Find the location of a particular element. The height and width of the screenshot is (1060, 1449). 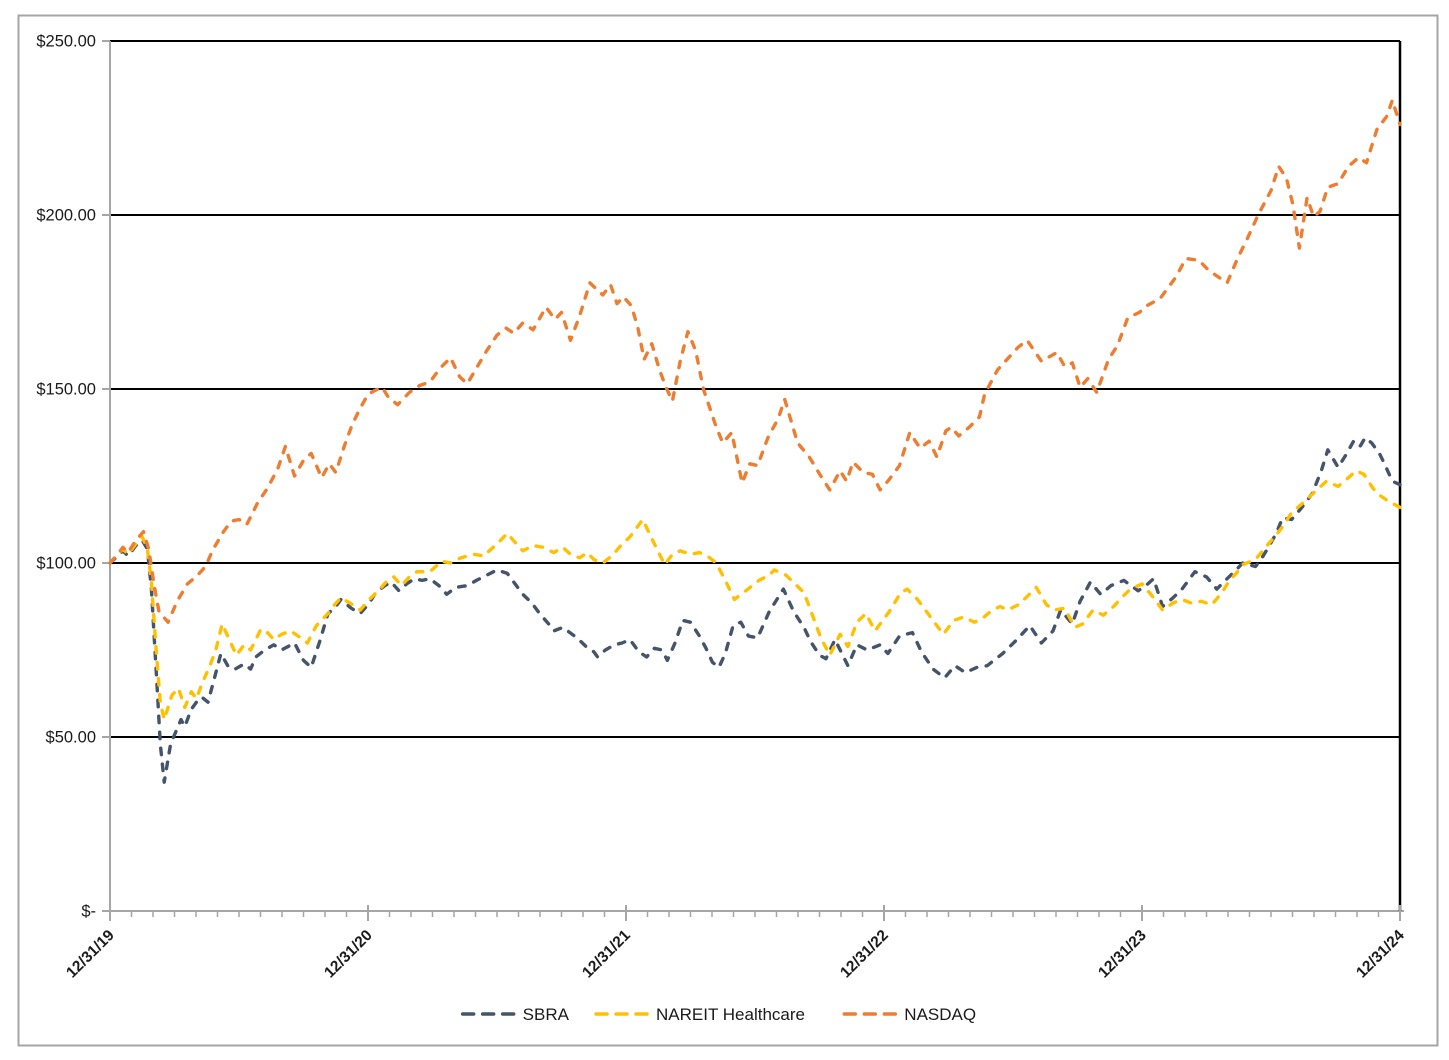

x-tick-label: 12/31/20 is located at coordinates (348, 954).